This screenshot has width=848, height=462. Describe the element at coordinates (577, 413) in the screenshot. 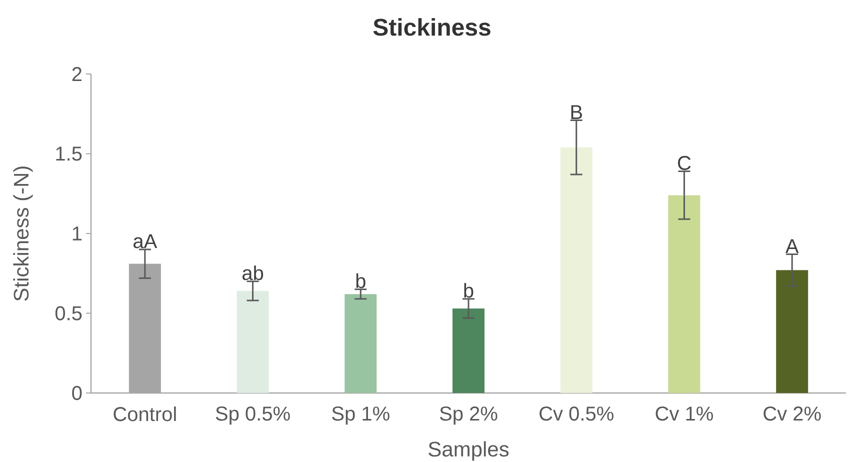

I see `x-tick-label: Cv 0.5%` at that location.